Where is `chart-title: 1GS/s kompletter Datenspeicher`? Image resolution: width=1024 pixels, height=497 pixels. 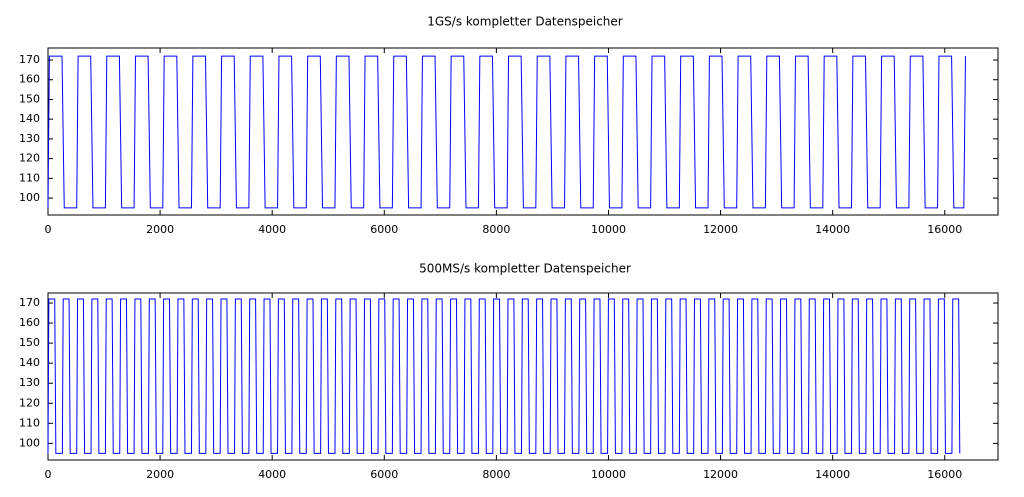
chart-title: 1GS/s kompletter Datenspeicher is located at coordinates (525, 22).